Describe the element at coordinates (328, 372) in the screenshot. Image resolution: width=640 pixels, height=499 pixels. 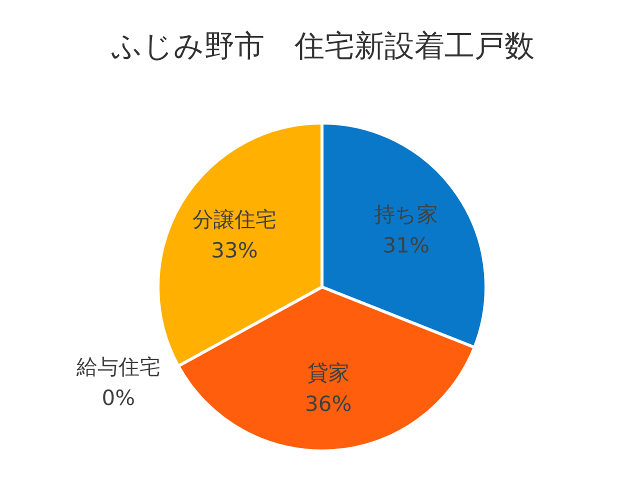
I see `slice-label: 貸家` at that location.